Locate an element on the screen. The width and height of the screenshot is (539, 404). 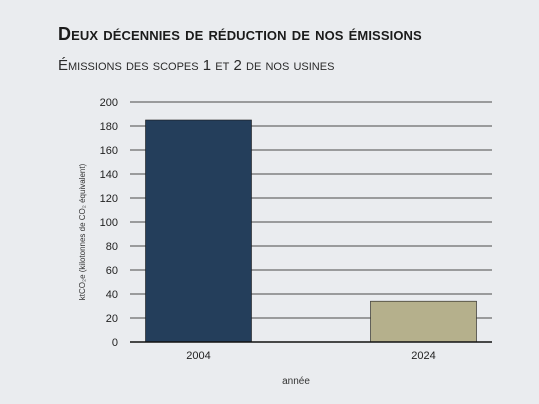
y-tick-label: 20 is located at coordinates (112, 319).